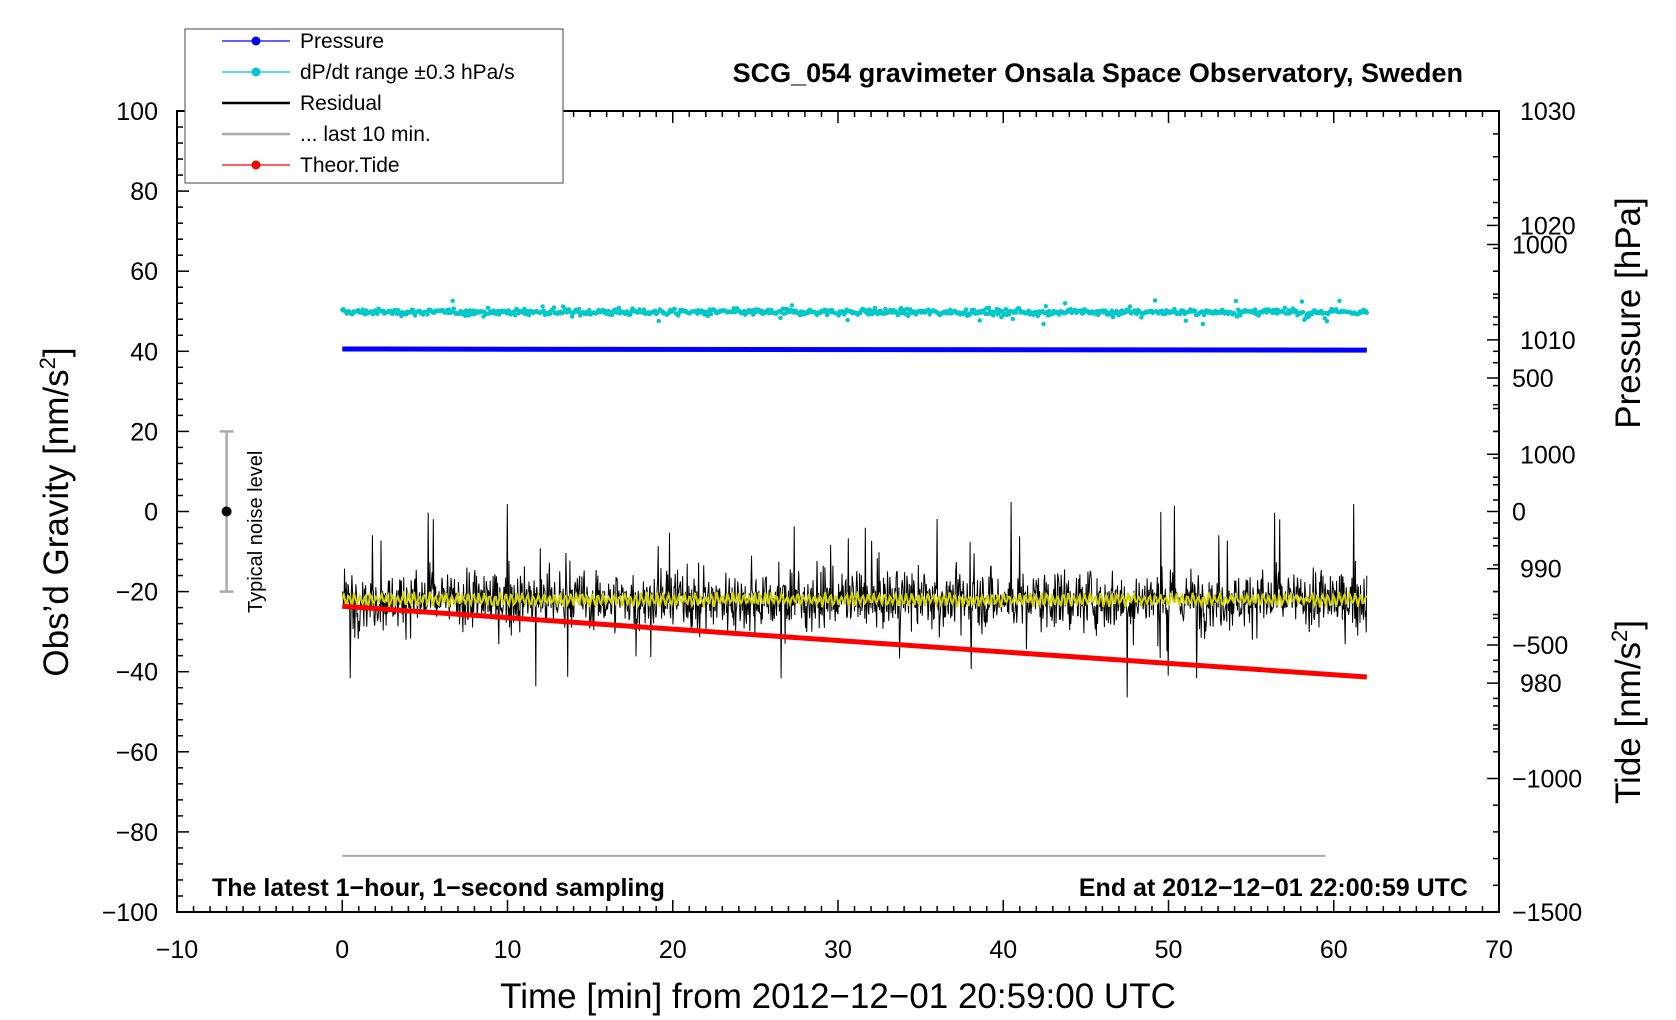  I want to click on noise-bar-center-dot, so click(226, 511).